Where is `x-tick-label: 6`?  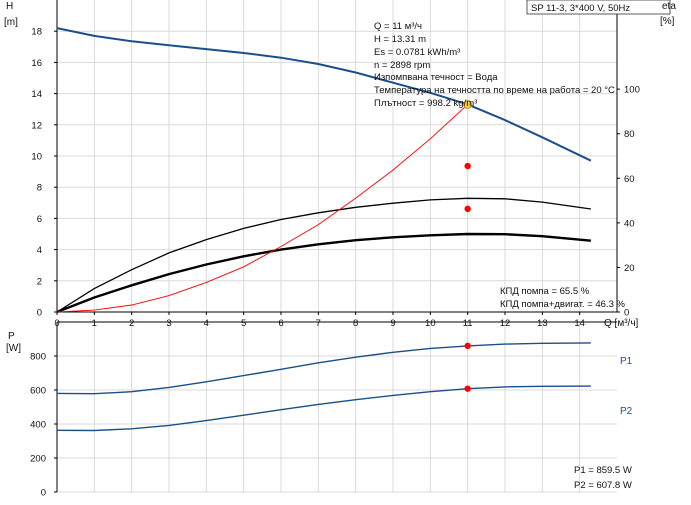 x-tick-label: 6 is located at coordinates (280, 323).